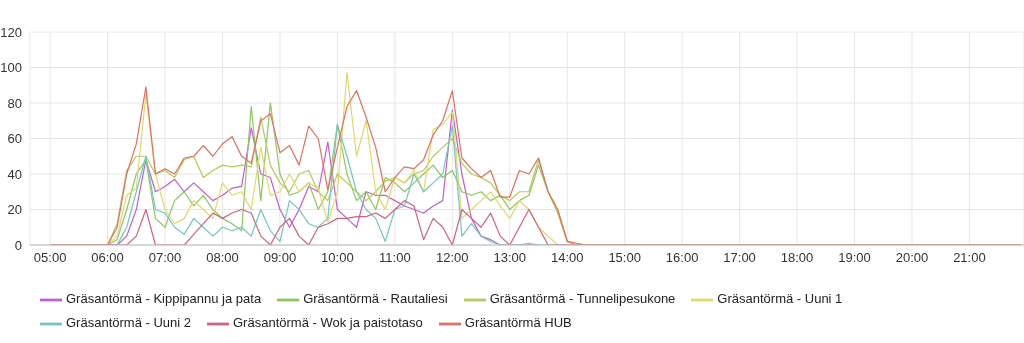 This screenshot has height=343, width=1024. Describe the element at coordinates (797, 258) in the screenshot. I see `x-tick-label: 18:00` at that location.